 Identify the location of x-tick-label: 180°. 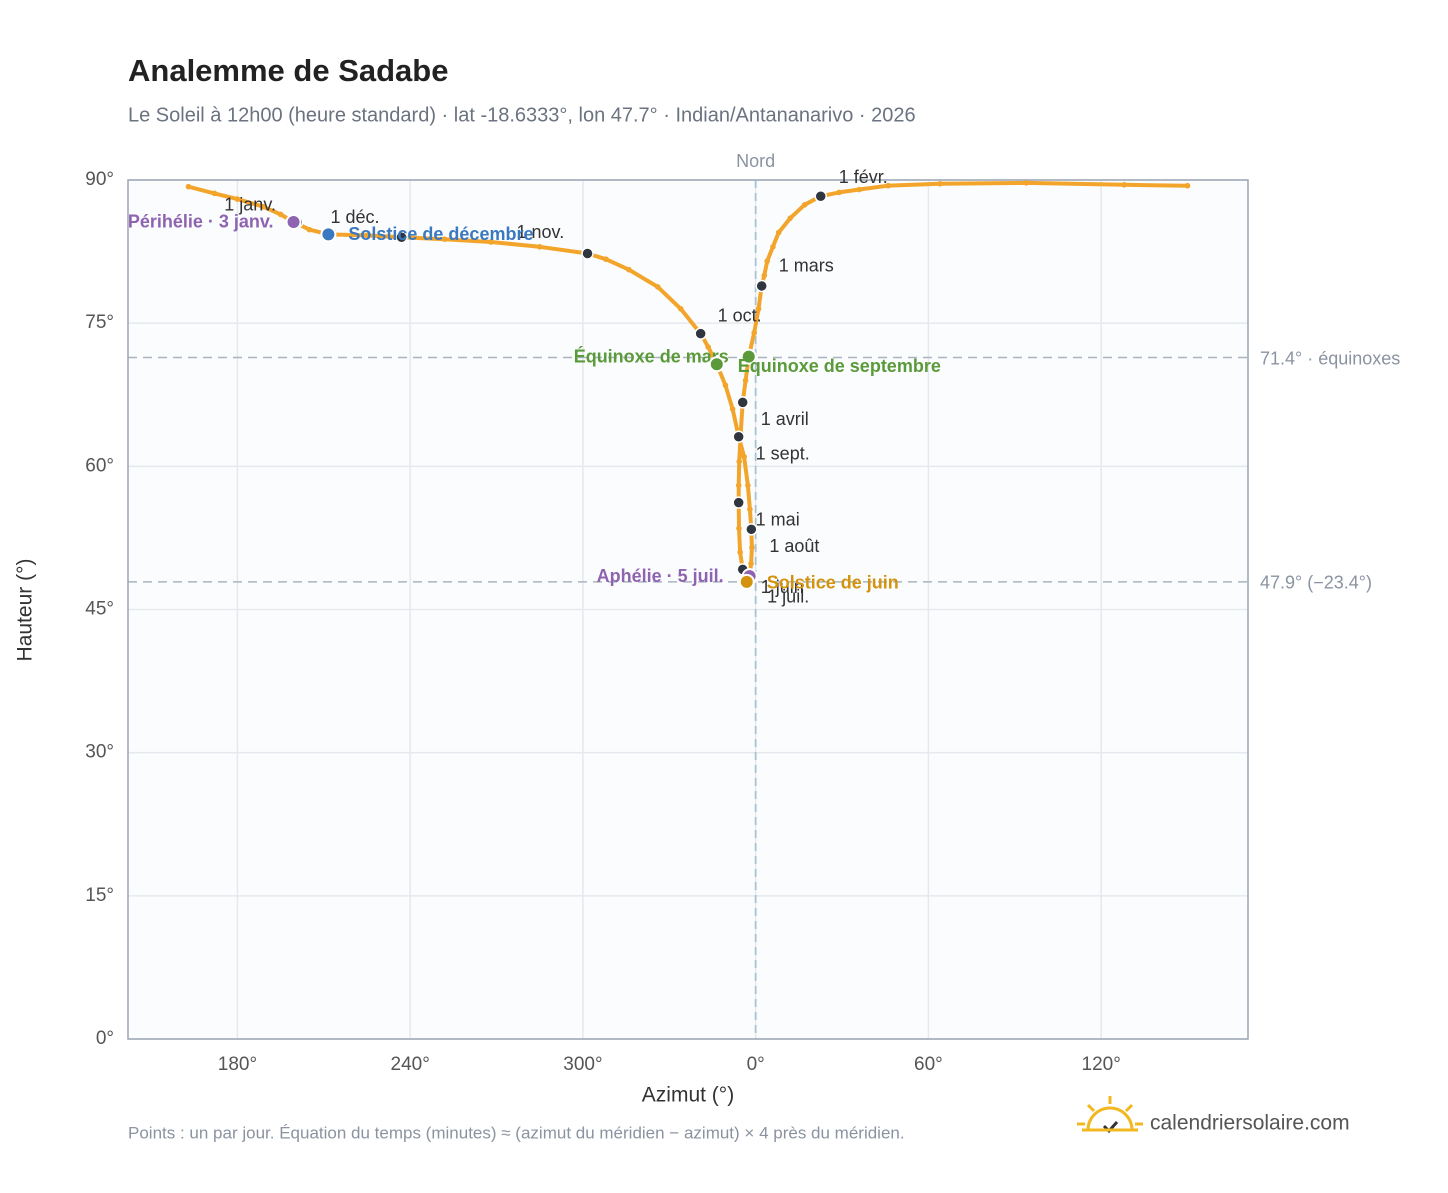
(237, 1064).